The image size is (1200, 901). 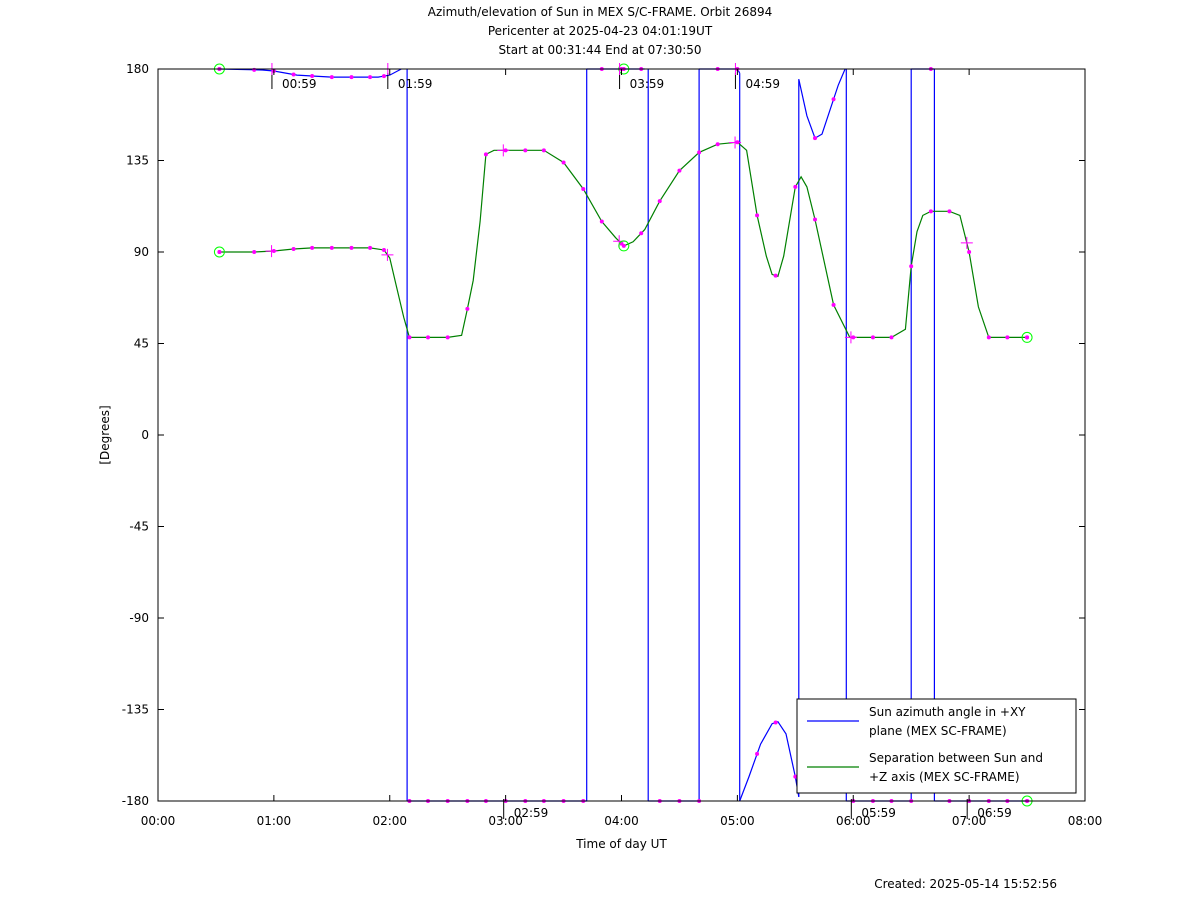 What do you see at coordinates (139, 527) in the screenshot?
I see `y-tick-label: -45` at bounding box center [139, 527].